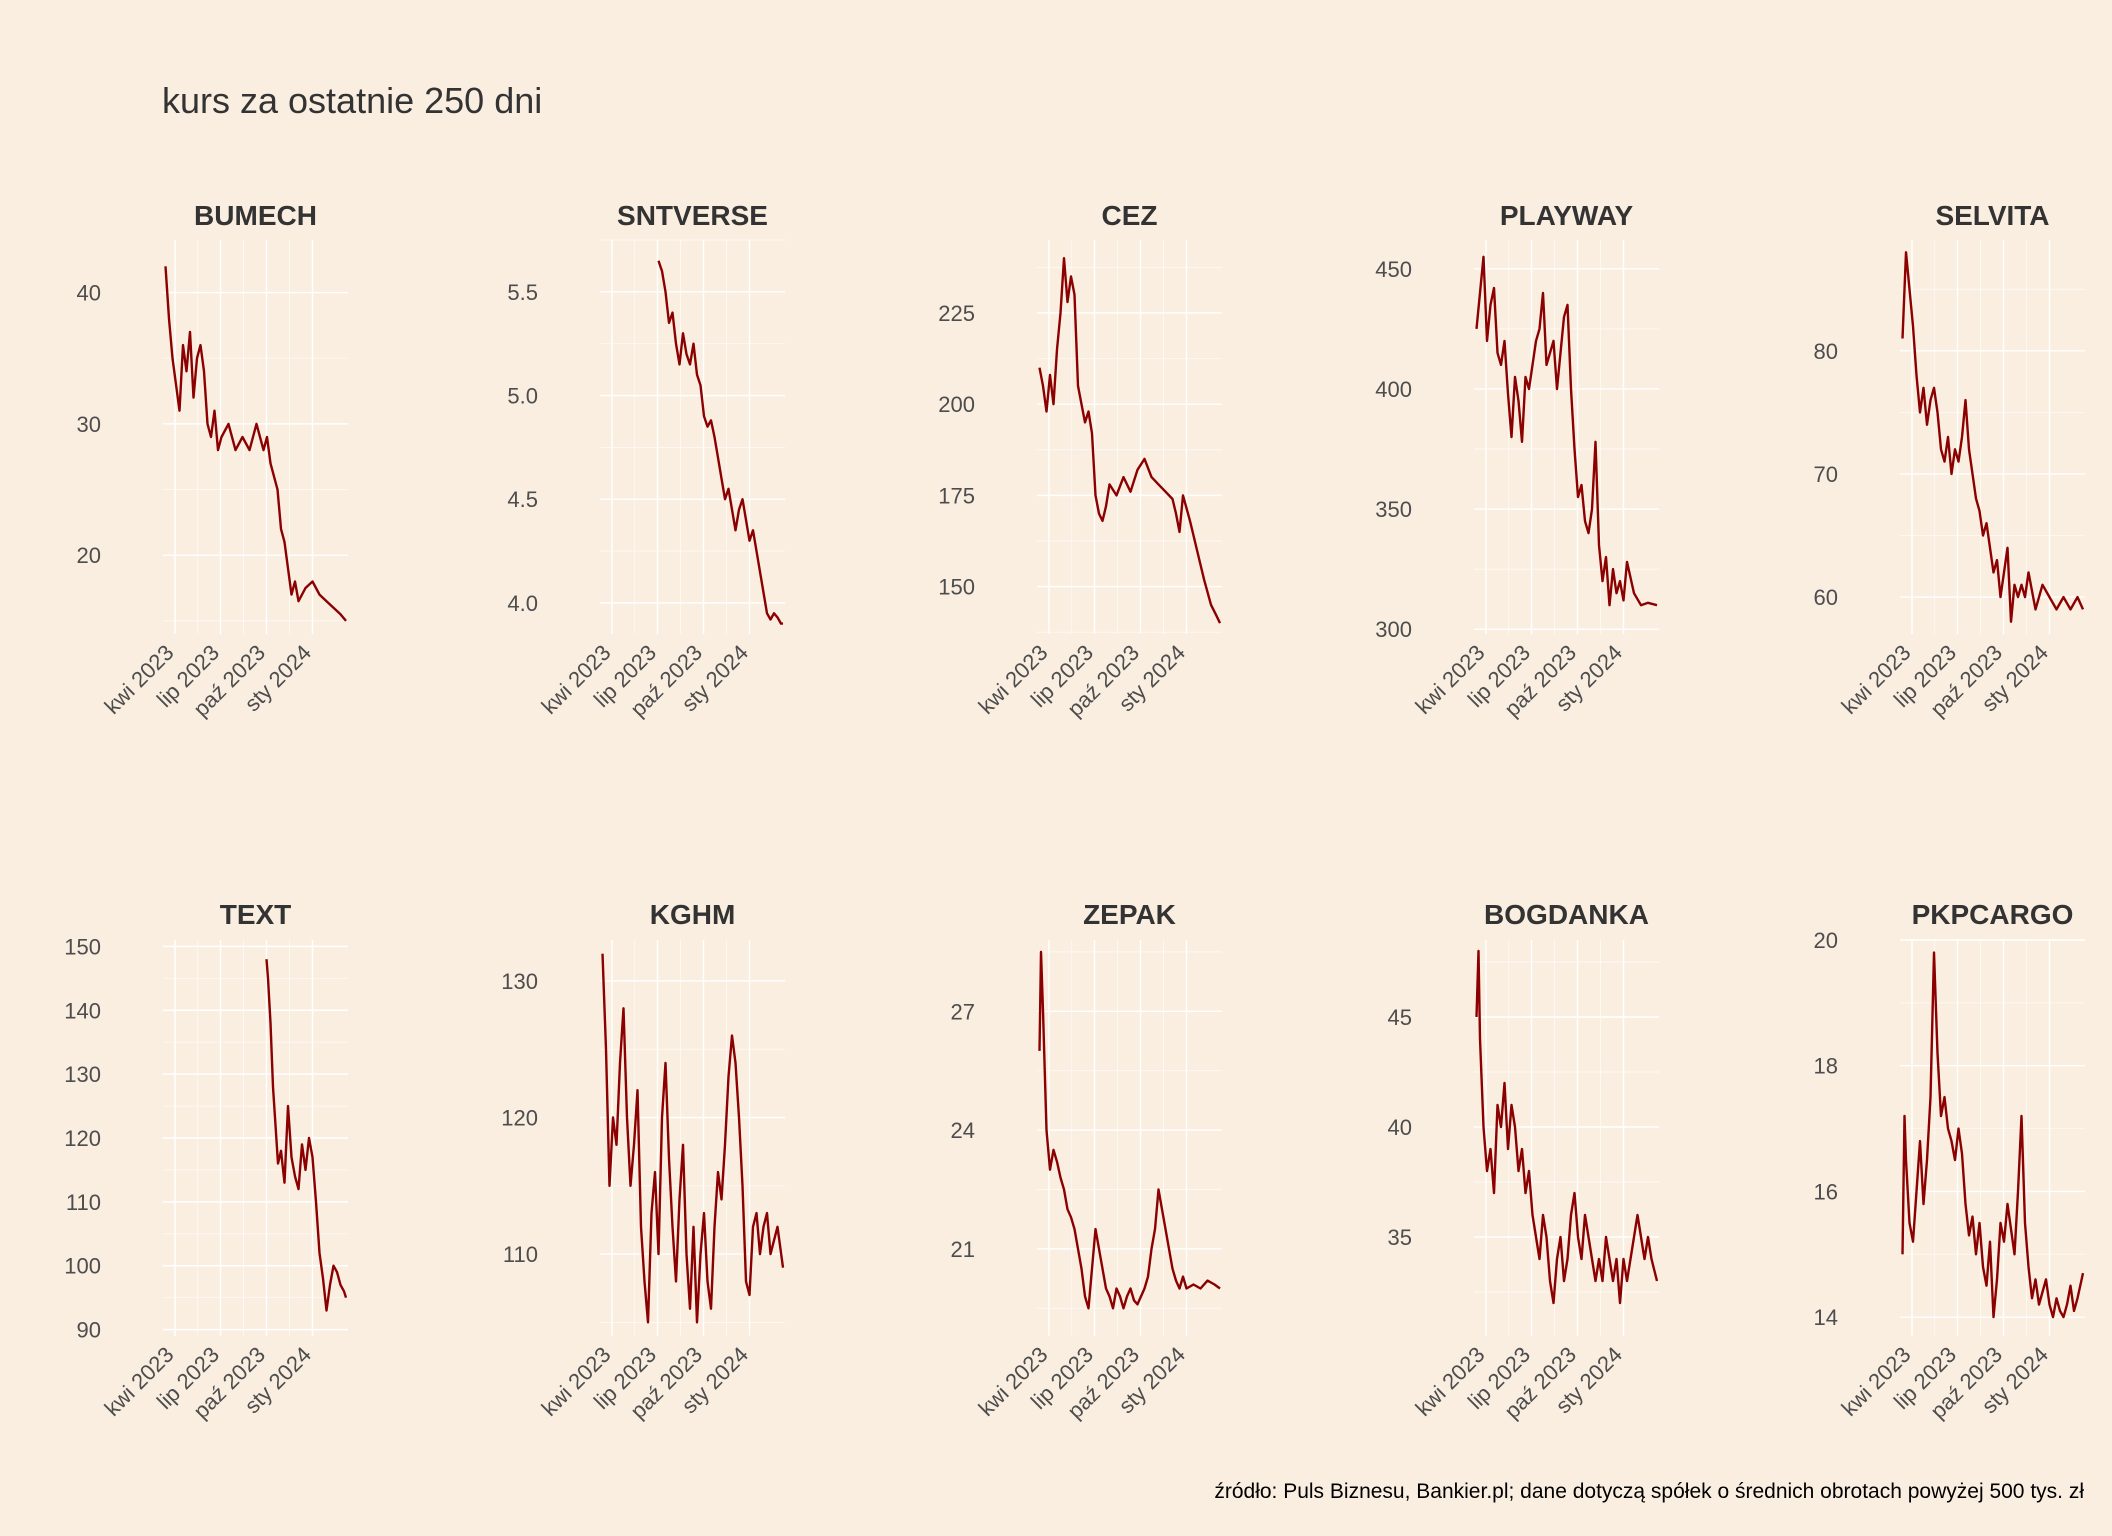 The width and height of the screenshot is (2112, 1536). Describe the element at coordinates (963, 1130) in the screenshot. I see `y-tick-label: 24` at that location.